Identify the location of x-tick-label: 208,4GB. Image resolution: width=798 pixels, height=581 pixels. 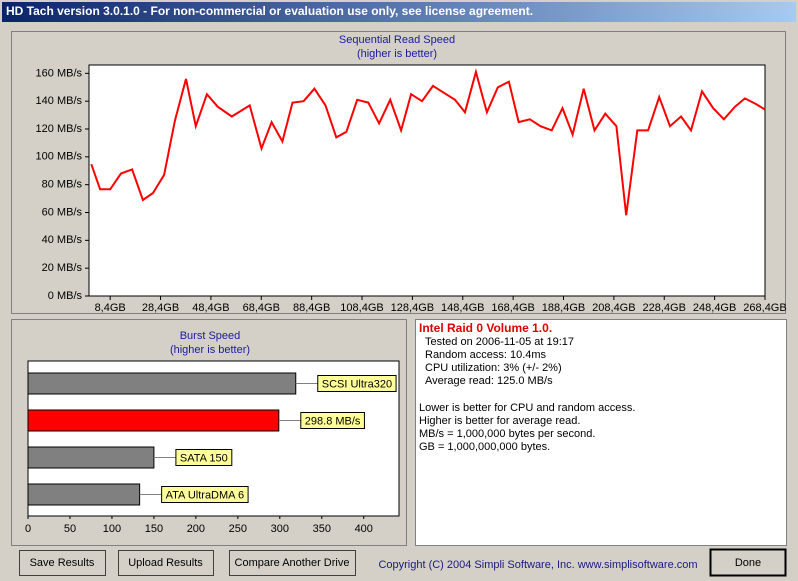
(613, 308).